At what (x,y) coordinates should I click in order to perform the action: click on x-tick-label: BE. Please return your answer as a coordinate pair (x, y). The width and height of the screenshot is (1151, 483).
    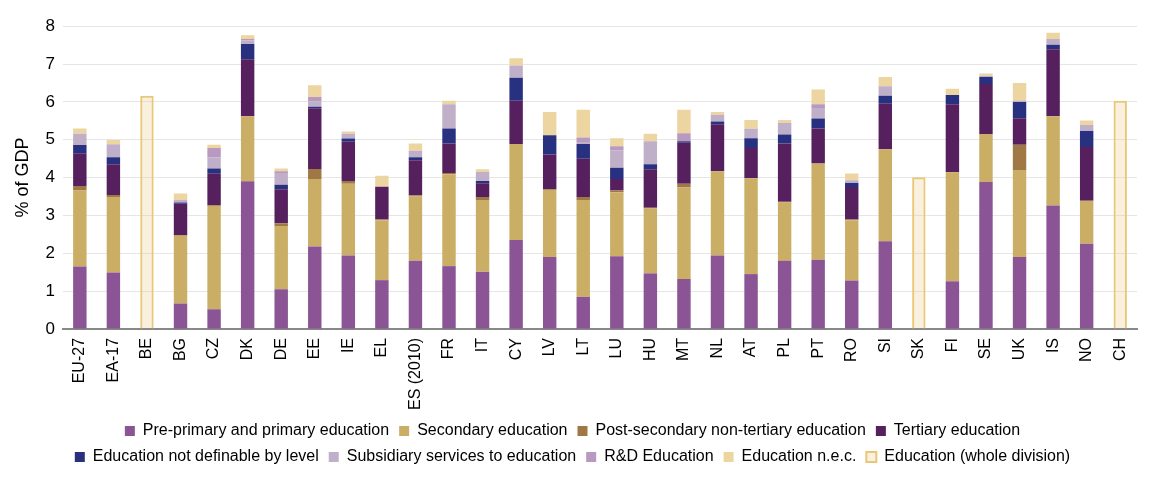
    Looking at the image, I should click on (146, 348).